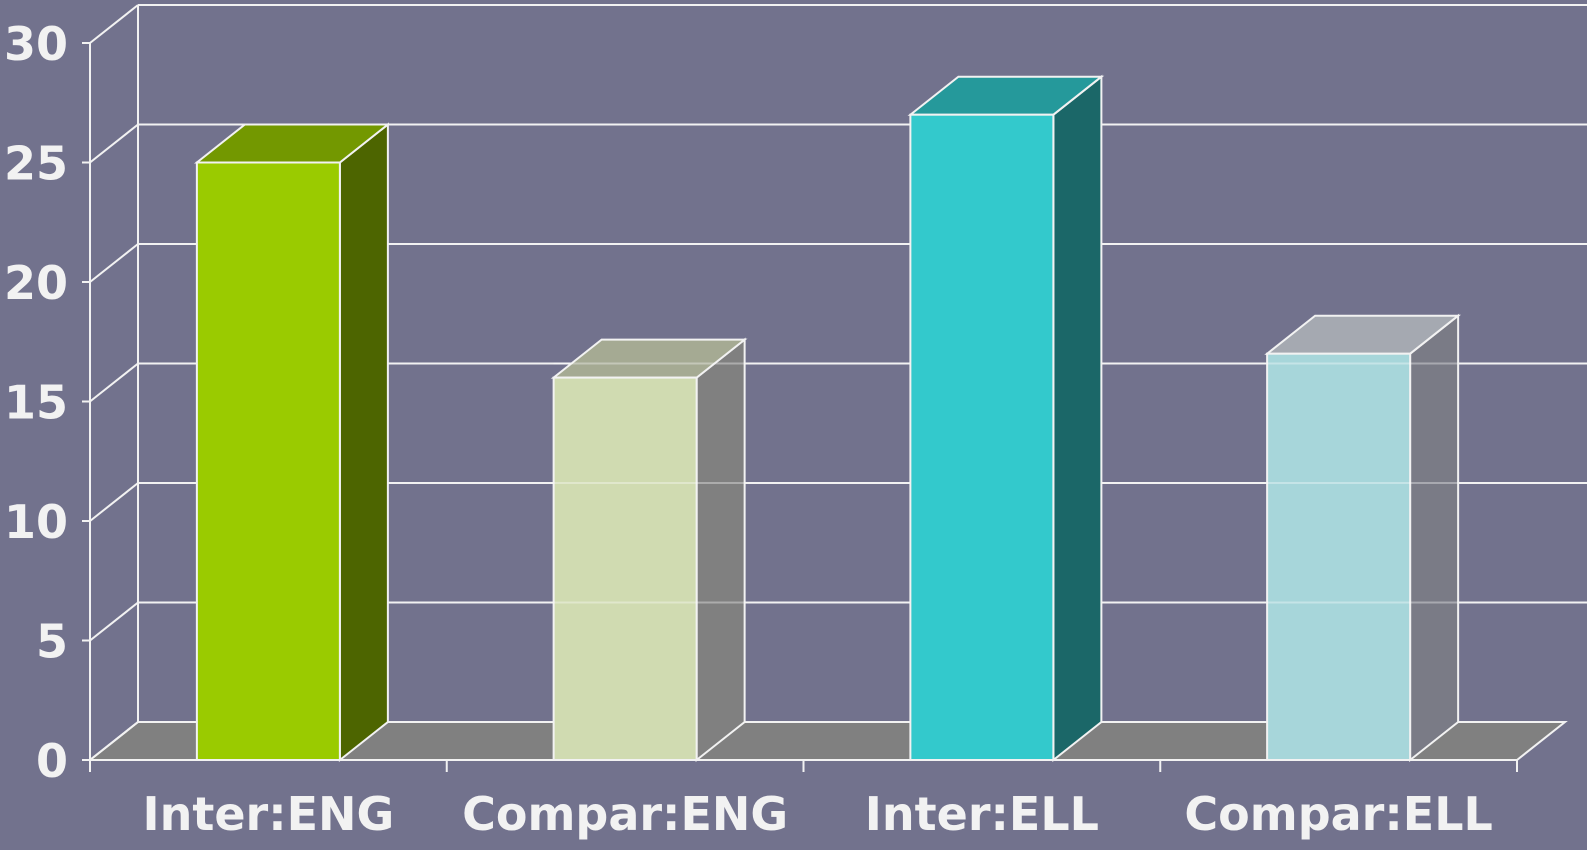  I want to click on y-tick-label: 5, so click(52, 642).